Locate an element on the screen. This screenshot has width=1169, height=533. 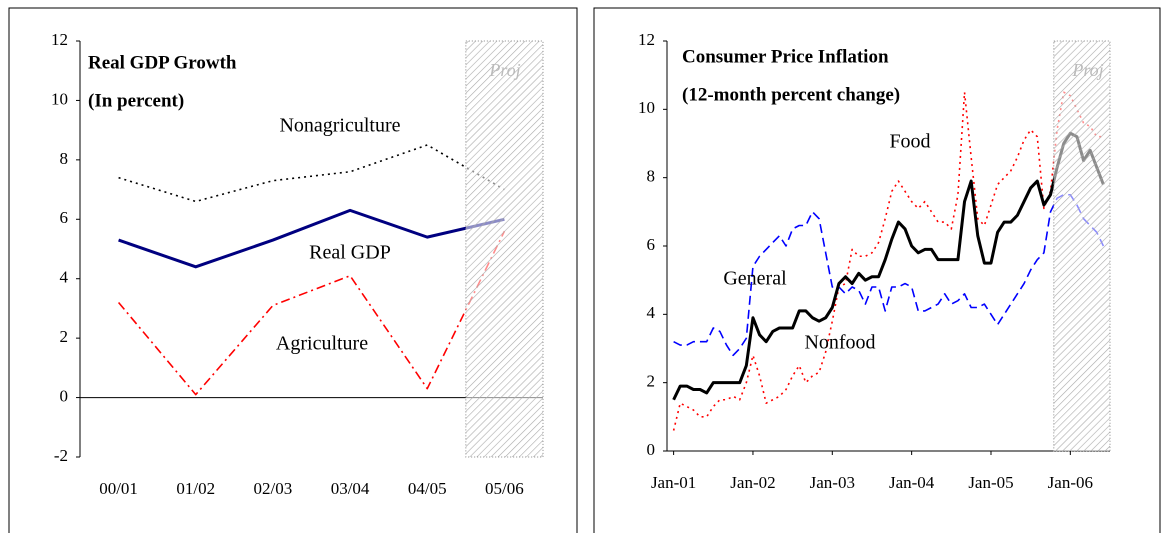
x-tick-label: Jan-06 is located at coordinates (1070, 482).